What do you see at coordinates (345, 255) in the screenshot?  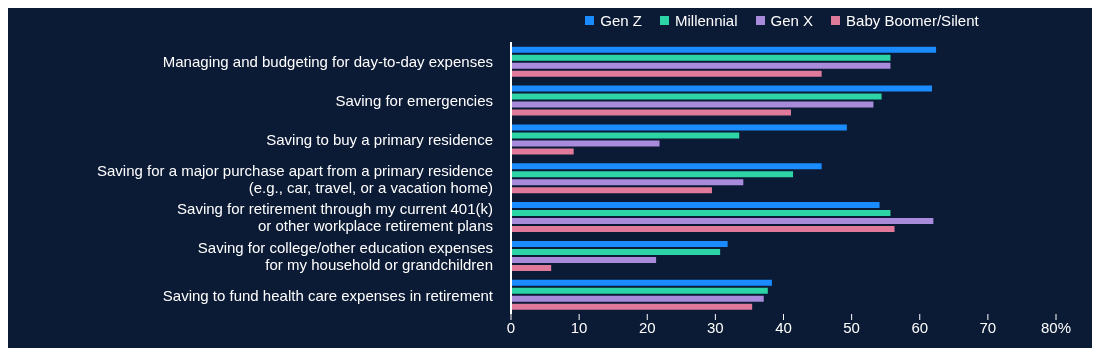 I see `y-tick-label: Saving for college/other education expenses for my household or grandchildren` at bounding box center [345, 255].